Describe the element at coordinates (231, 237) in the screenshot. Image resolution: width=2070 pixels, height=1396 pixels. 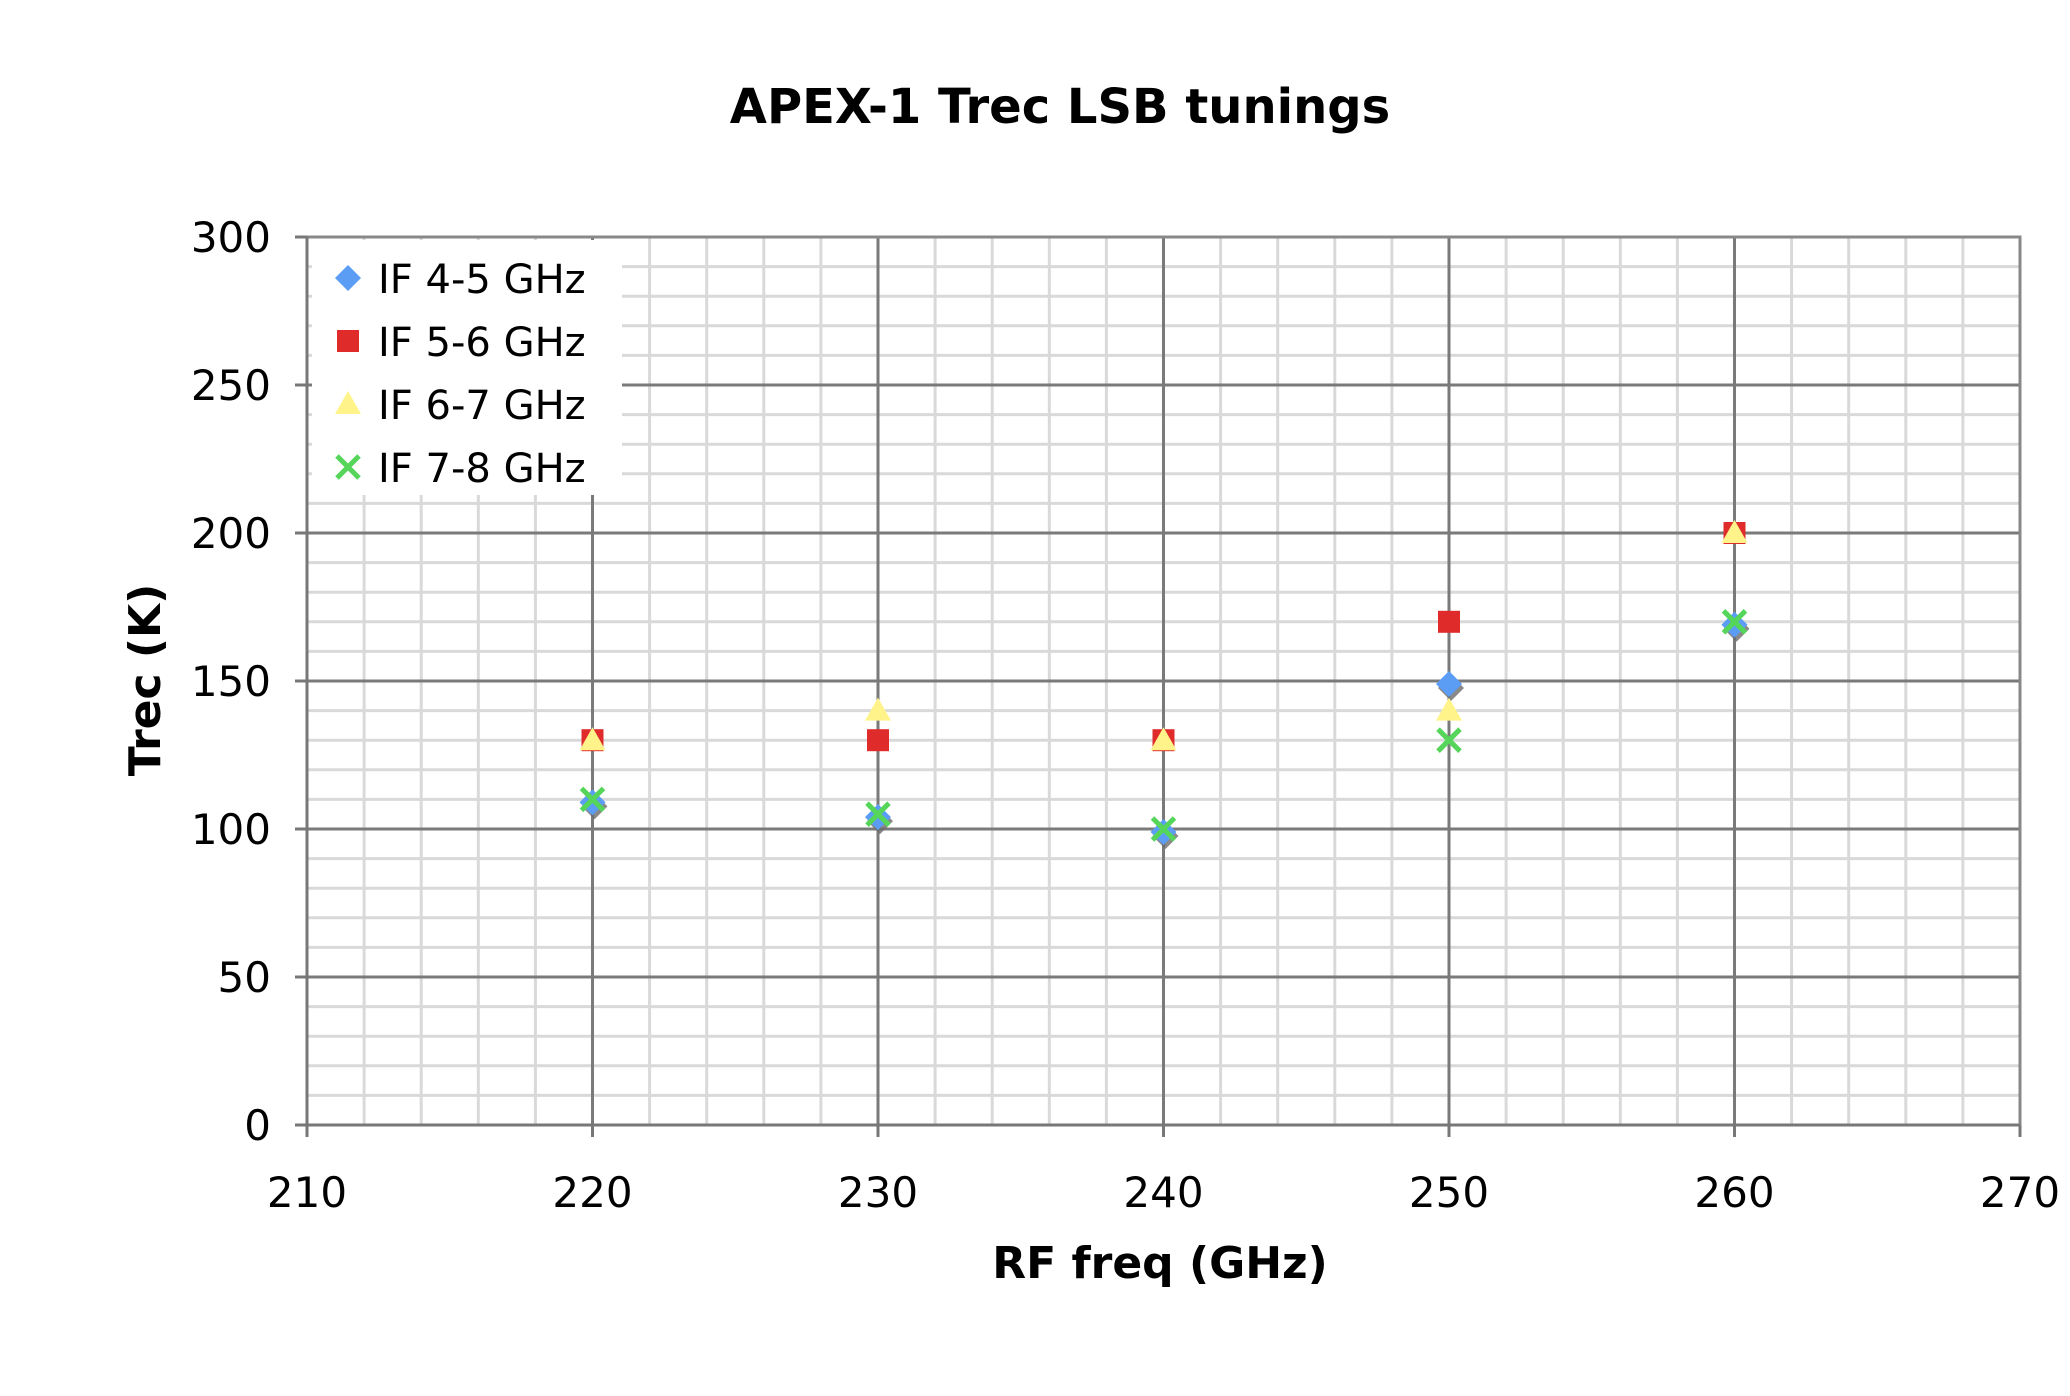
I see `y-tick-label: 300` at that location.